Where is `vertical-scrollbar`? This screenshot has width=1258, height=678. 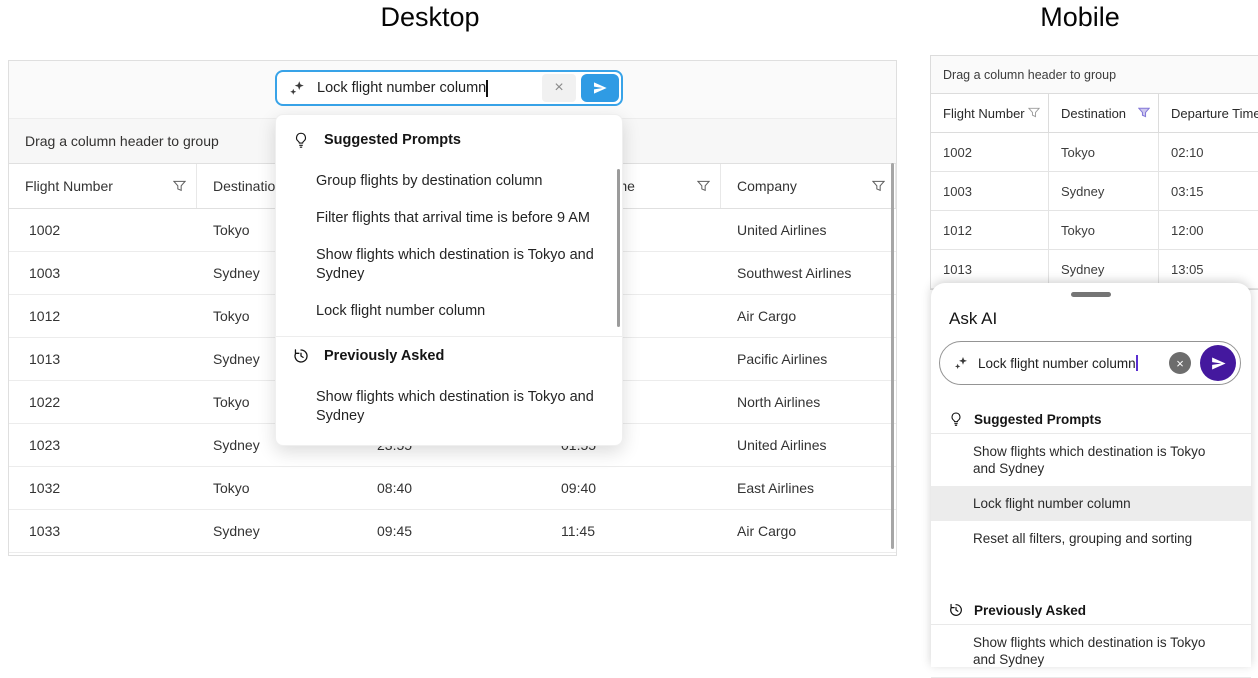 vertical-scrollbar is located at coordinates (892, 356).